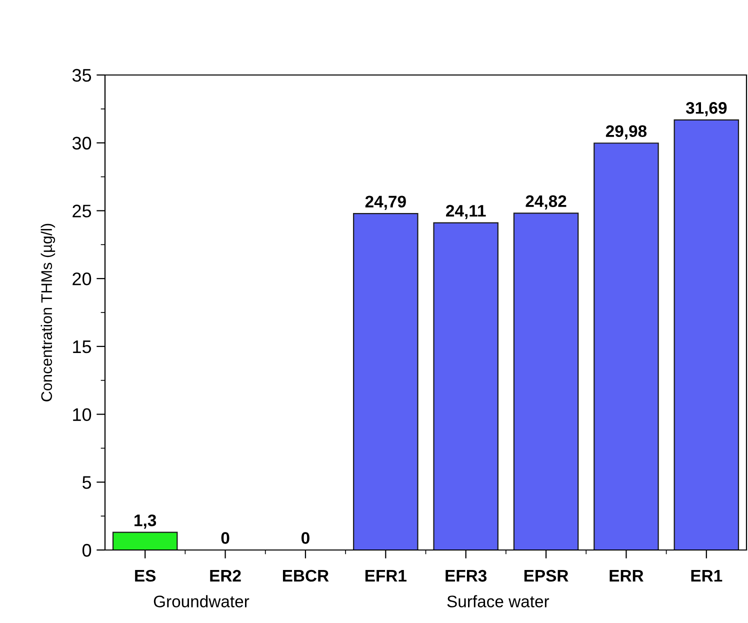 The height and width of the screenshot is (623, 748). I want to click on data-label: 31,69, so click(706, 109).